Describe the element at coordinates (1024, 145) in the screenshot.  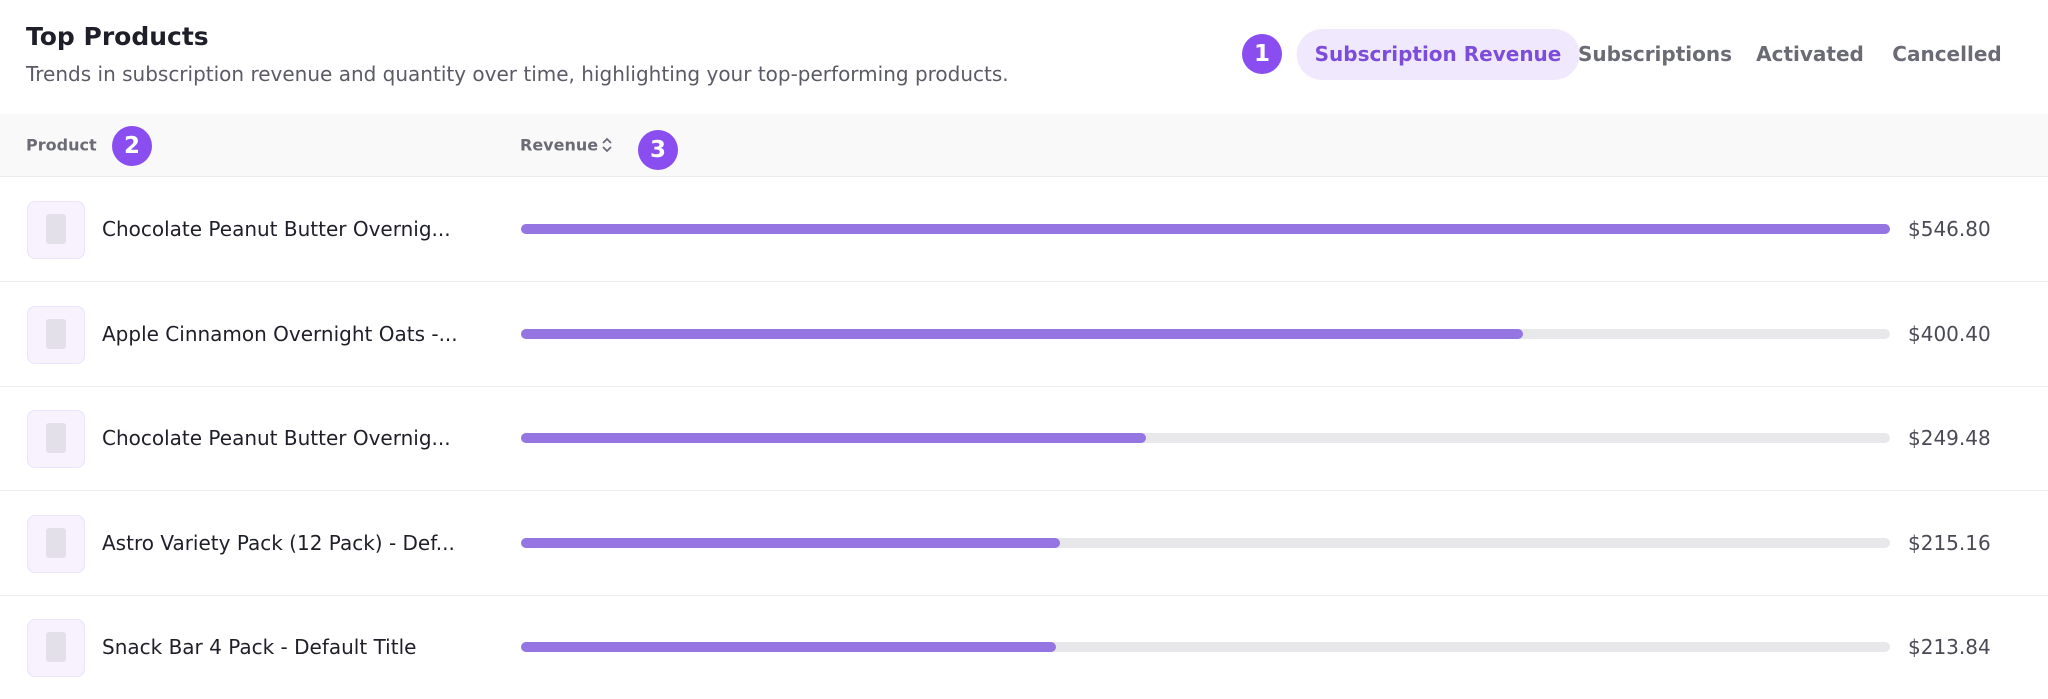
I see `table-header` at that location.